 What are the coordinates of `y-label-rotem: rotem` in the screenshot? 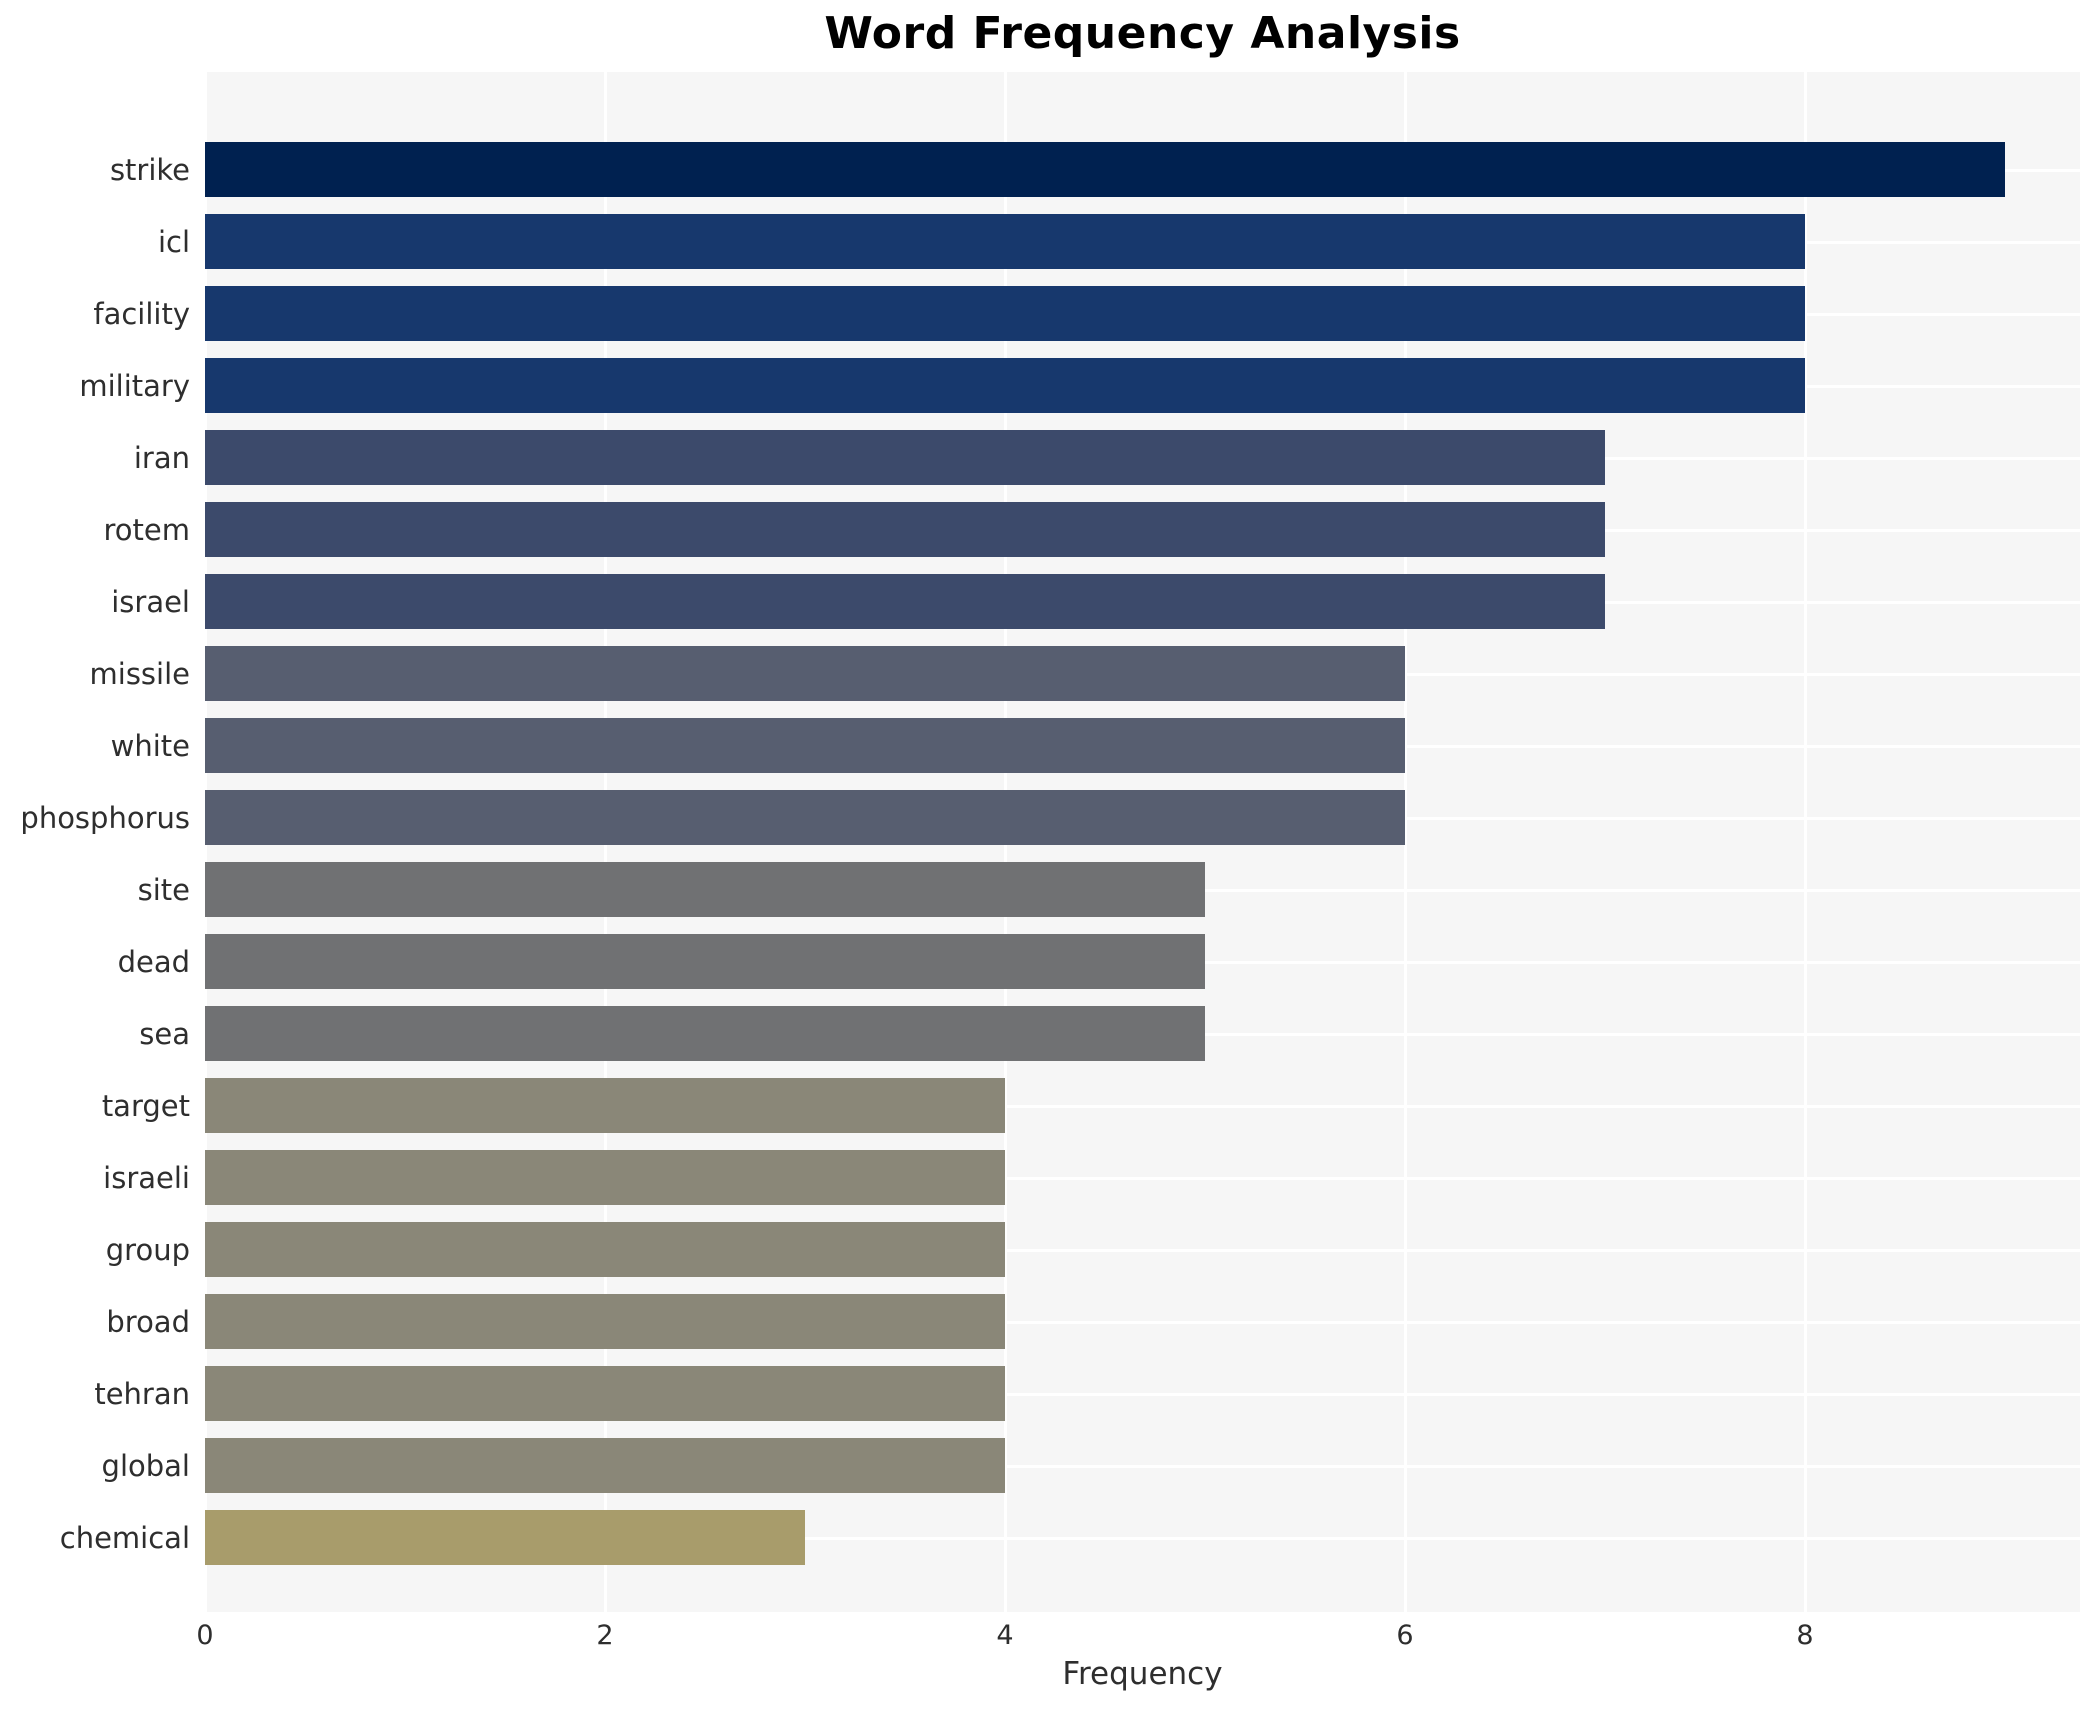 It's located at (147, 529).